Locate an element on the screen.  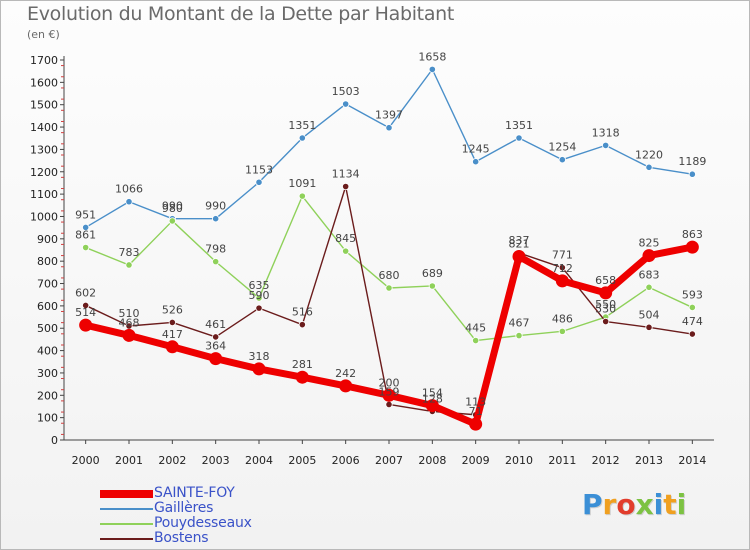
y-tick-label: 1500 is located at coordinates (44, 105).